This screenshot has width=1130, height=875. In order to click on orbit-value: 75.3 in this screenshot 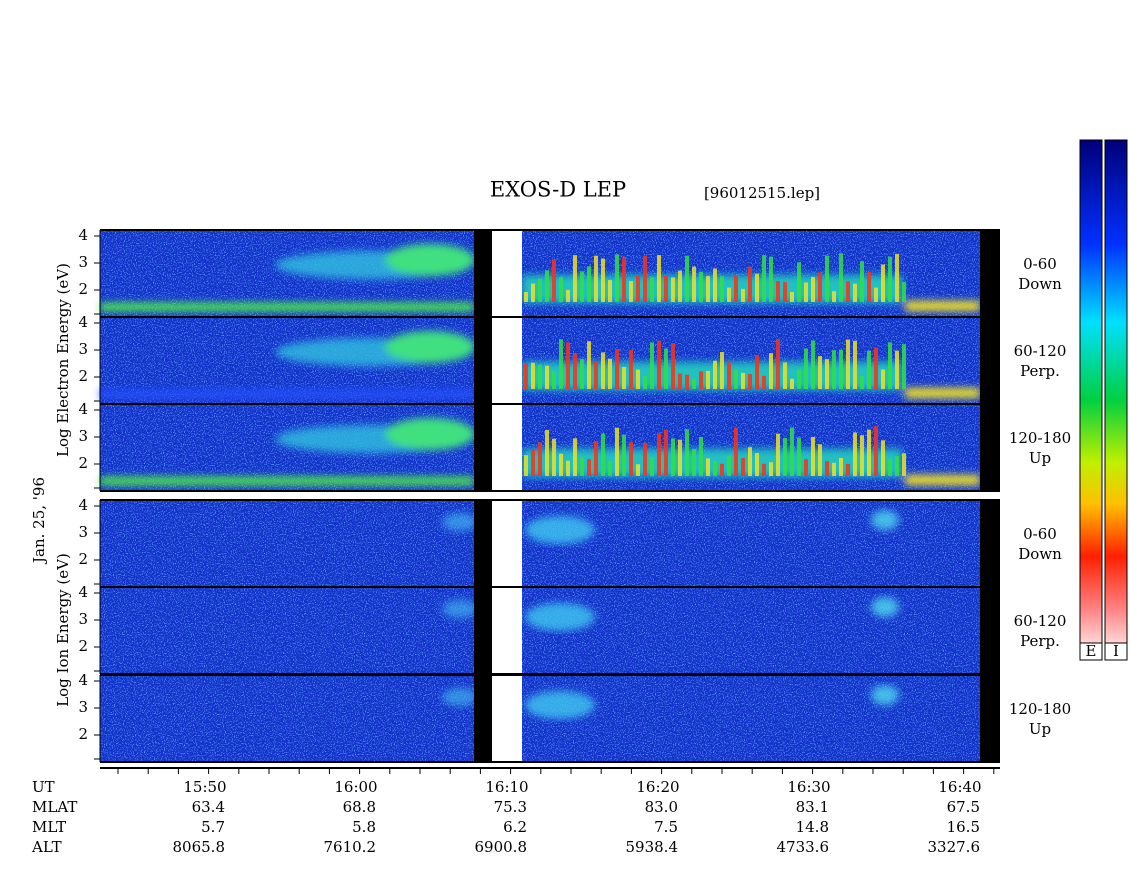, I will do `click(510, 807)`.